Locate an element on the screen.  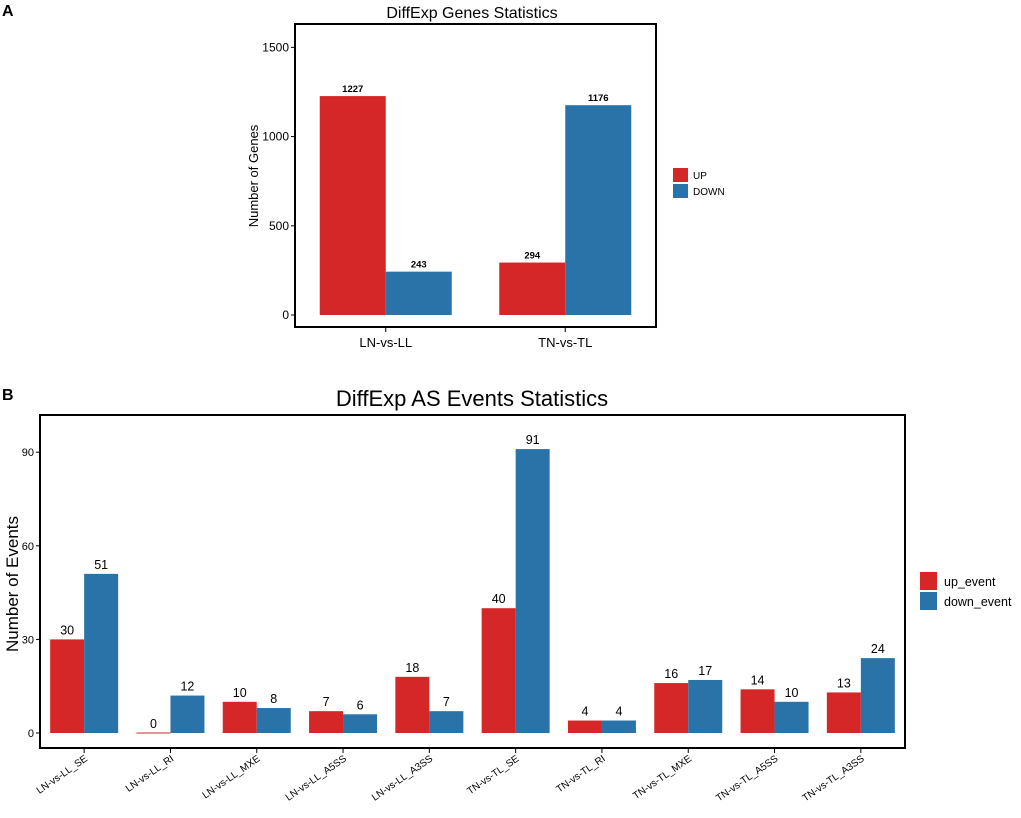
x-tick-label: TN-vs-TL is located at coordinates (565, 342).